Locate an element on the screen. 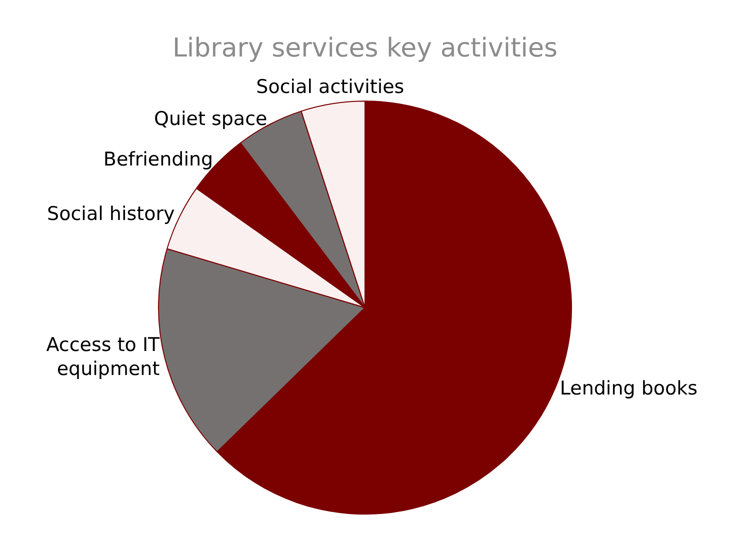 Image resolution: width=730 pixels, height=555 pixels. slice-label: Social activities is located at coordinates (330, 87).